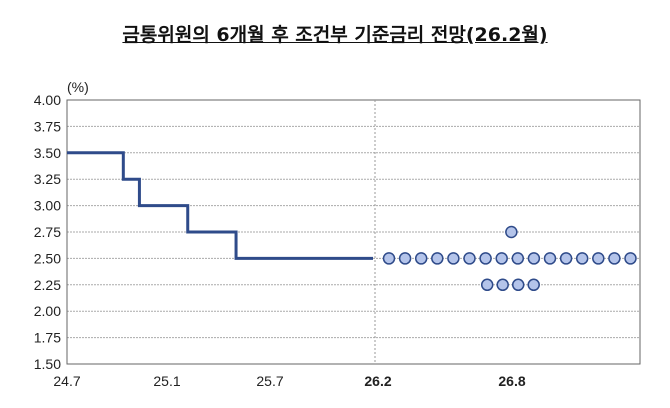  Describe the element at coordinates (511, 381) in the screenshot. I see `x-tick-label: 26.8` at that location.